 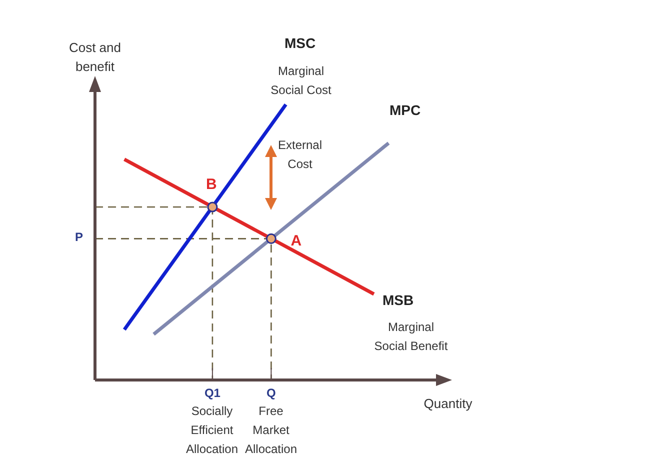 I want to click on series-label: MSB, so click(x=398, y=300).